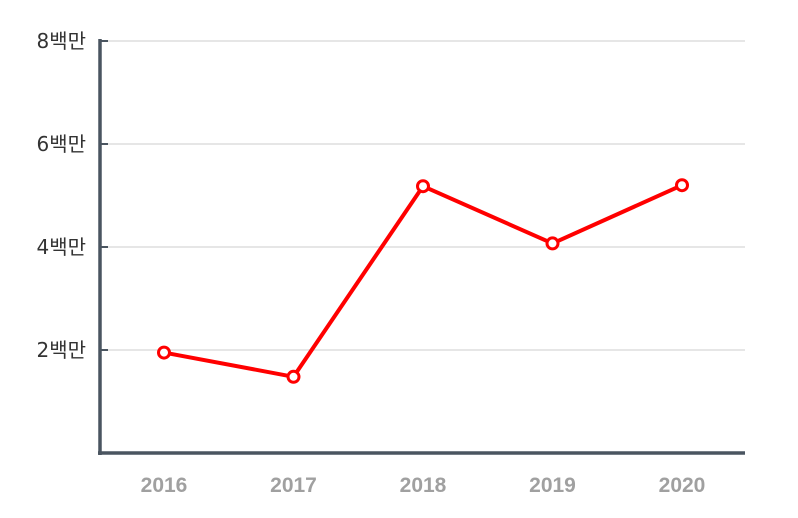 The height and width of the screenshot is (518, 798). Describe the element at coordinates (61, 247) in the screenshot. I see `y-tick-label: 4백만` at that location.